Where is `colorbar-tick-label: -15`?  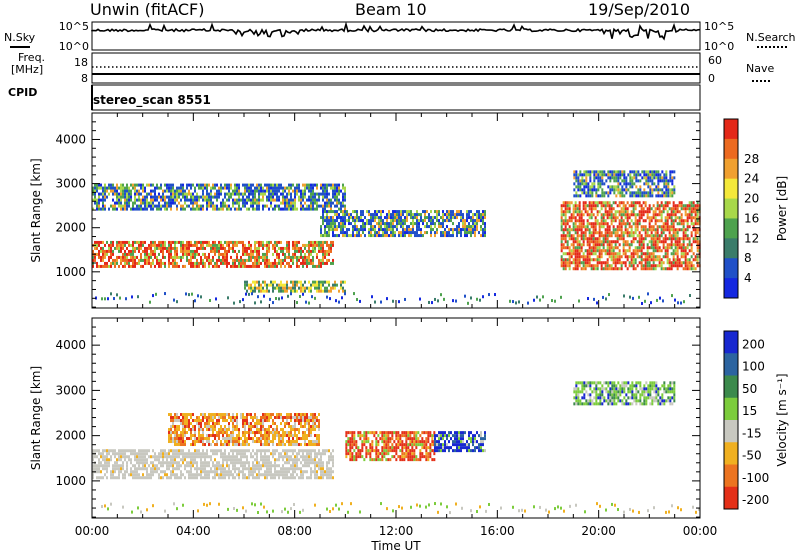 colorbar-tick-label: -15 is located at coordinates (752, 433).